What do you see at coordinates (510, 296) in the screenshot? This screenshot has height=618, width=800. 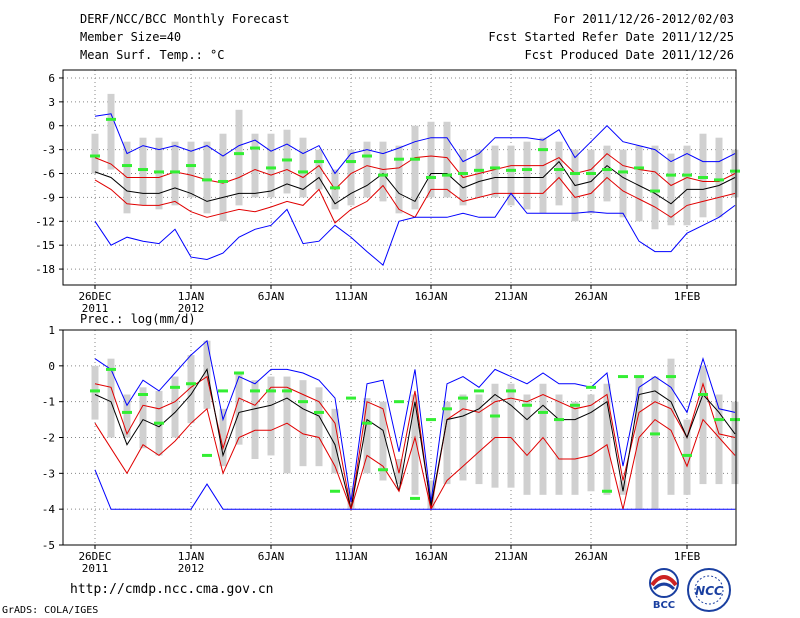 I see `temp-xtick-label-5: 21JAN` at bounding box center [510, 296].